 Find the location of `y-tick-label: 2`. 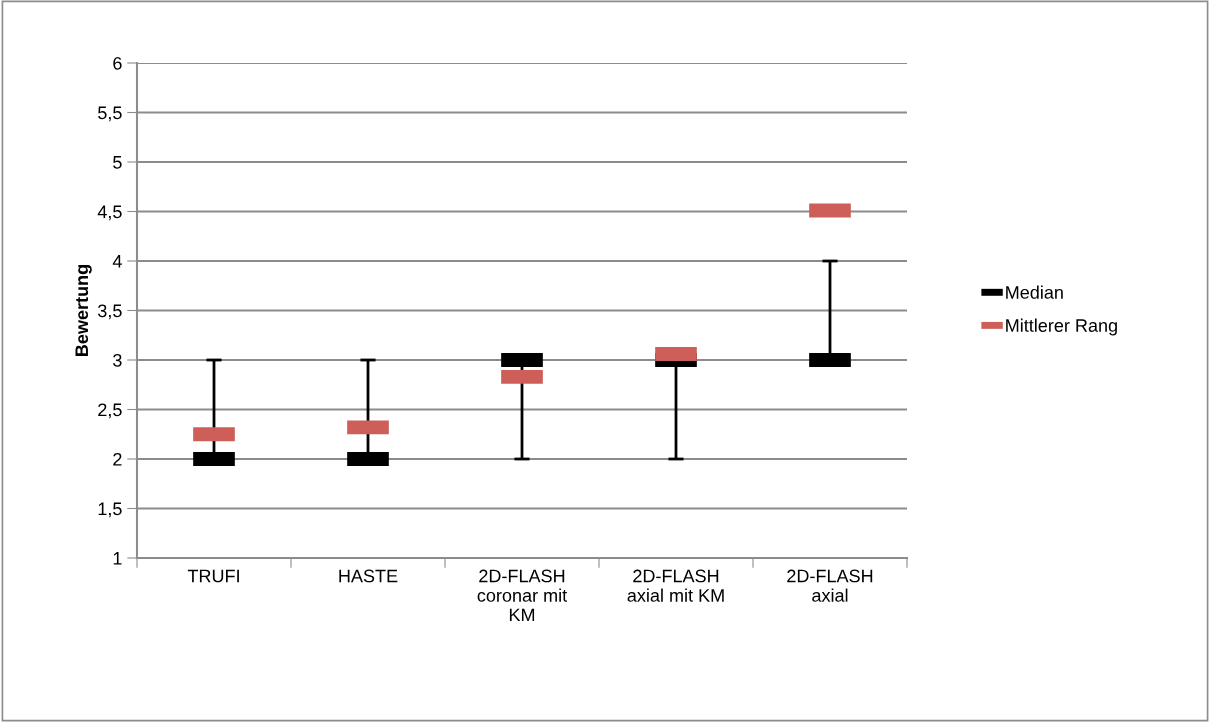

y-tick-label: 2 is located at coordinates (117, 459).